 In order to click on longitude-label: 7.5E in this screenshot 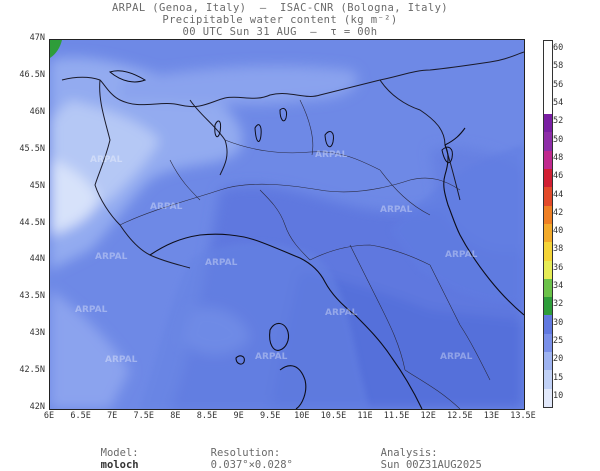, I will do `click(144, 416)`.